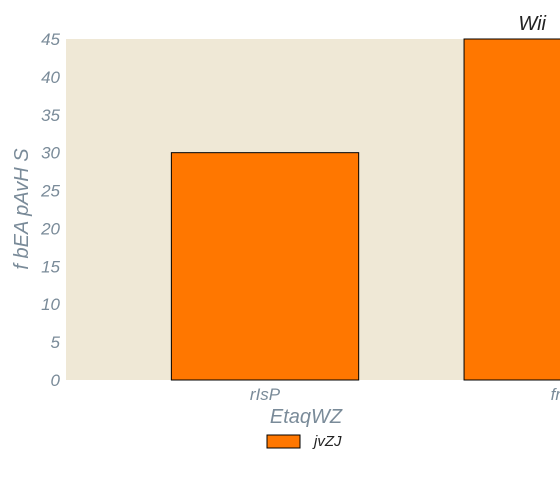 The height and width of the screenshot is (480, 560). Describe the element at coordinates (532, 24) in the screenshot. I see `chart-title: Wii` at that location.